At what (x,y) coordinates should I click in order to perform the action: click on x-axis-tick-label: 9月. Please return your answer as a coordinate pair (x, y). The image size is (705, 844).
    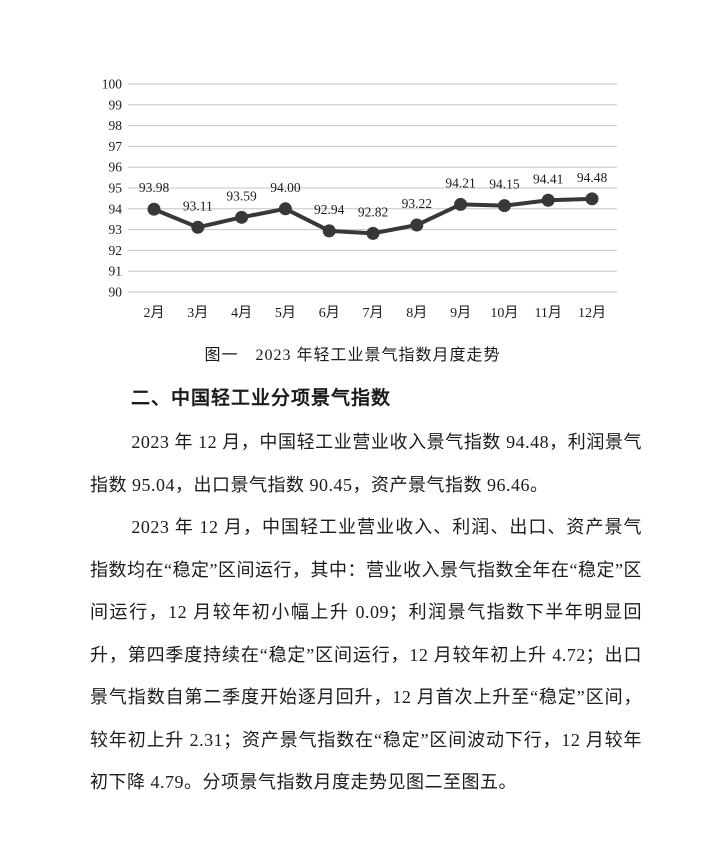
    Looking at the image, I should click on (460, 313).